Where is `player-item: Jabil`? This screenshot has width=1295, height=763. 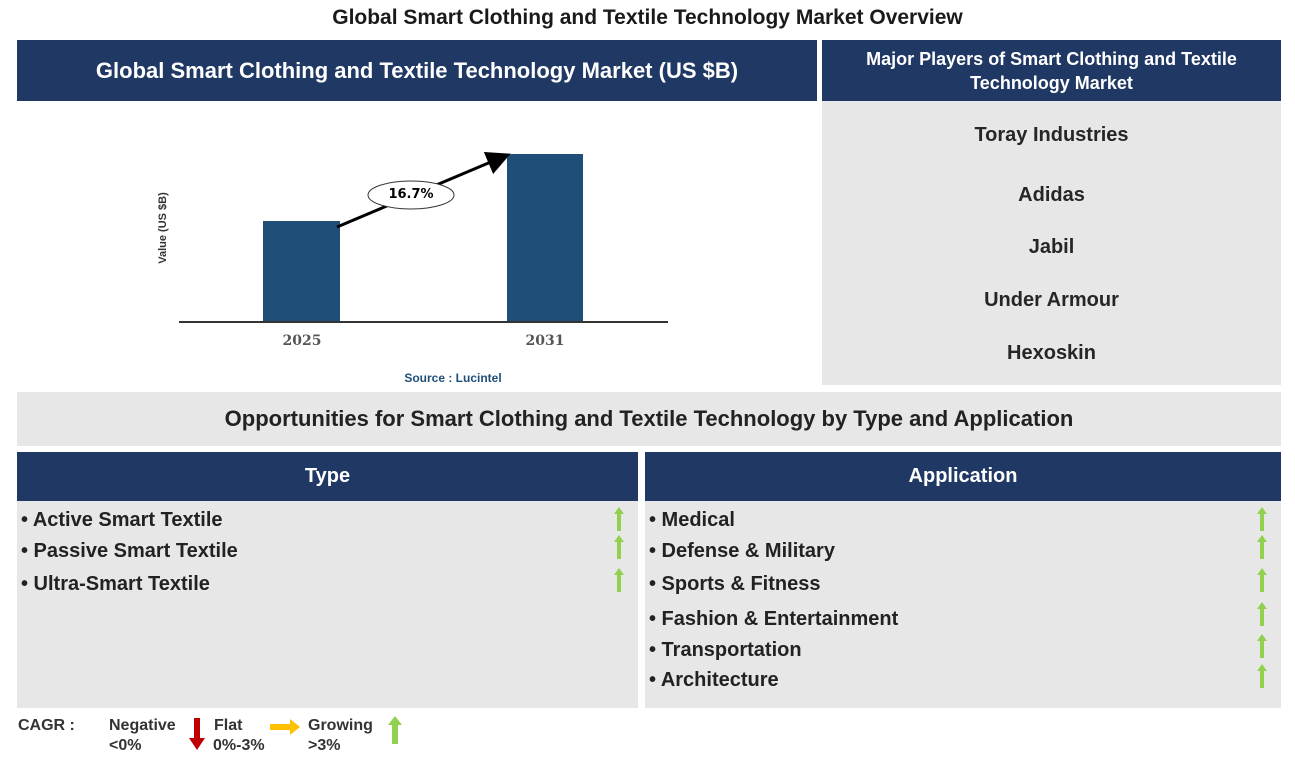 player-item: Jabil is located at coordinates (1051, 247).